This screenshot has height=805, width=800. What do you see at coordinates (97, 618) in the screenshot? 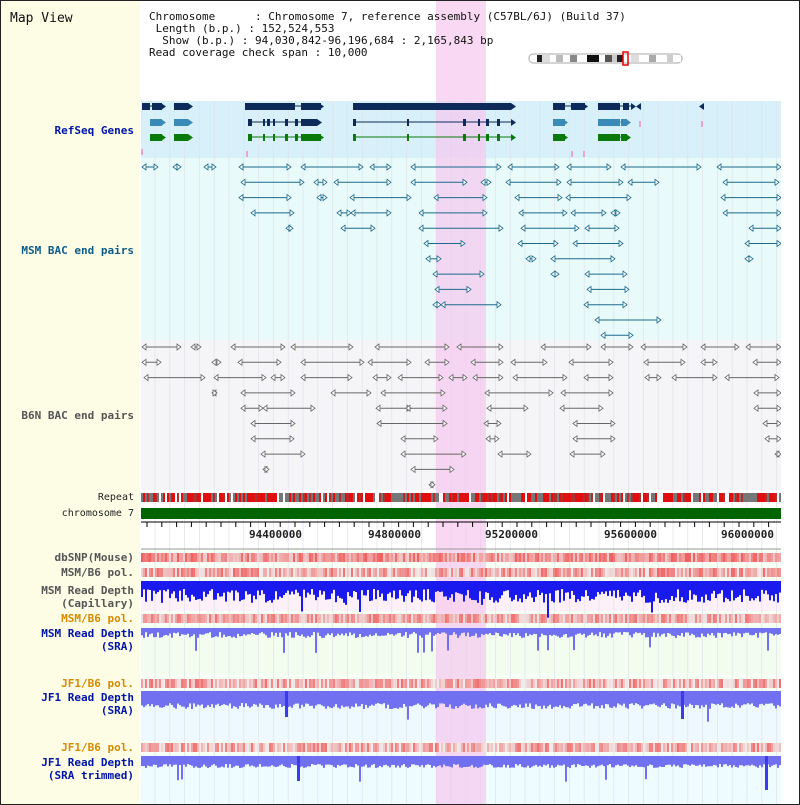
I see `track-label-msm-b6-pol-2: MSM/B6 pol.` at bounding box center [97, 618].